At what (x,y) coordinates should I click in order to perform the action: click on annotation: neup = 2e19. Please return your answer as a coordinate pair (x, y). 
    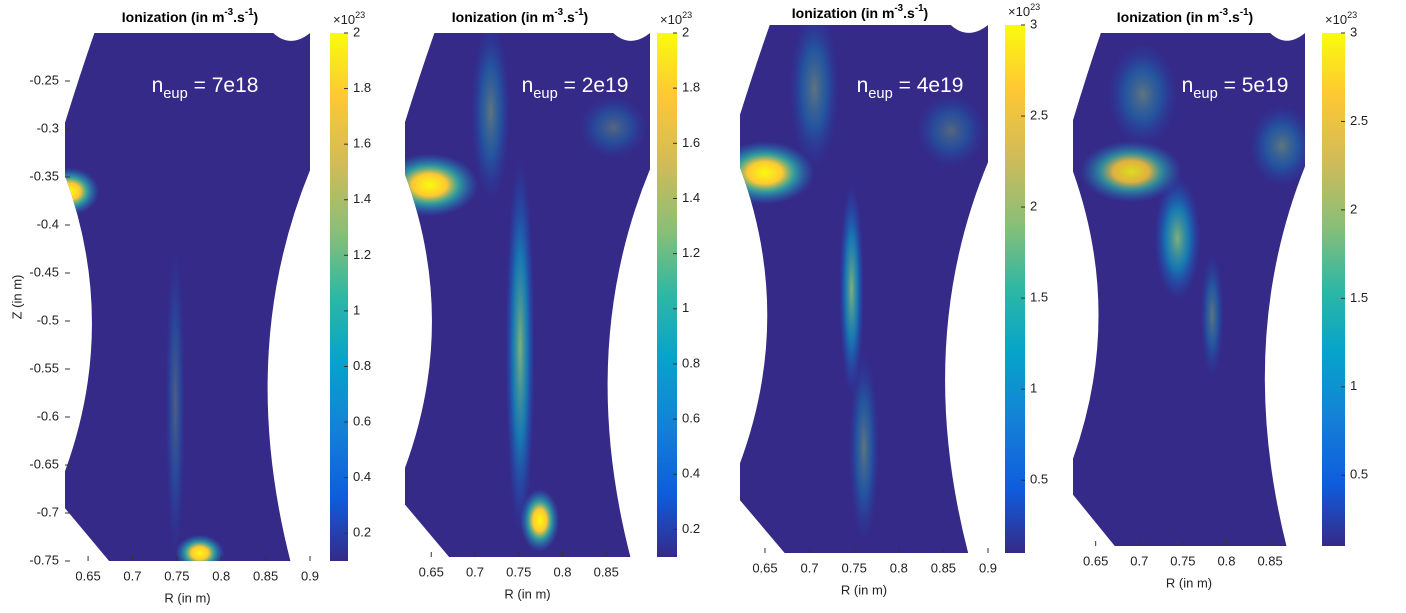
    Looking at the image, I should click on (575, 88).